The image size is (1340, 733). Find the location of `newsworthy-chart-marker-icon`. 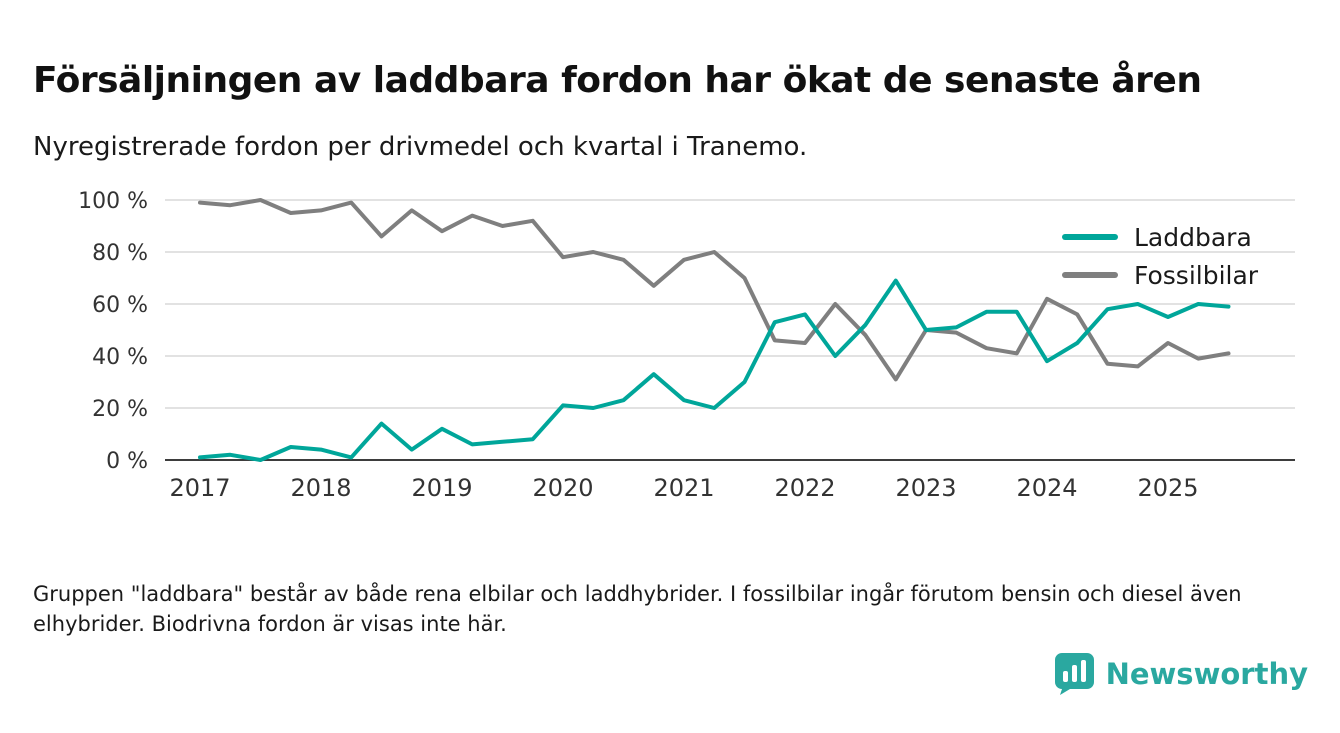

newsworthy-chart-marker-icon is located at coordinates (1074, 674).